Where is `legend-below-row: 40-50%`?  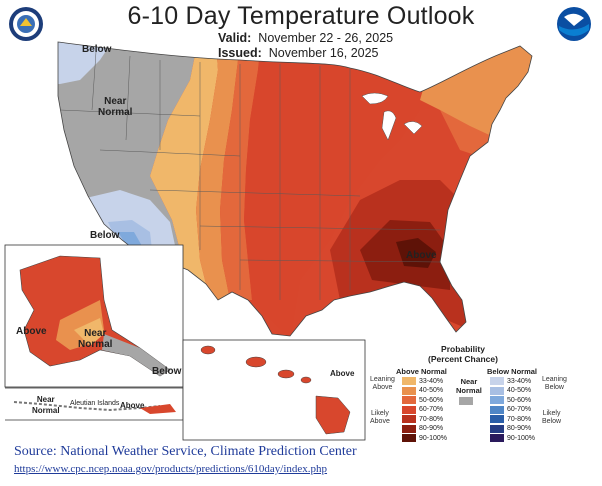 legend-below-row: 40-50% is located at coordinates (510, 391).